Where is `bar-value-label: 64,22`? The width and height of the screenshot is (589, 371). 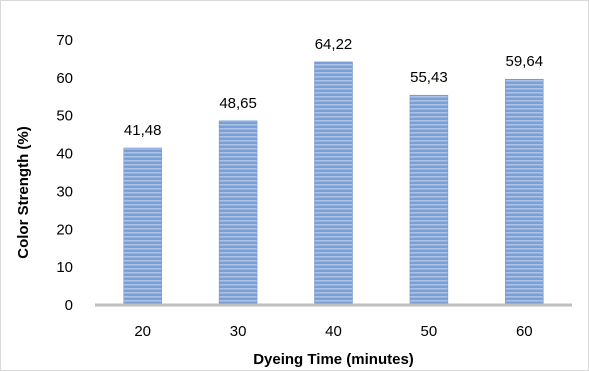 bar-value-label: 64,22 is located at coordinates (334, 44).